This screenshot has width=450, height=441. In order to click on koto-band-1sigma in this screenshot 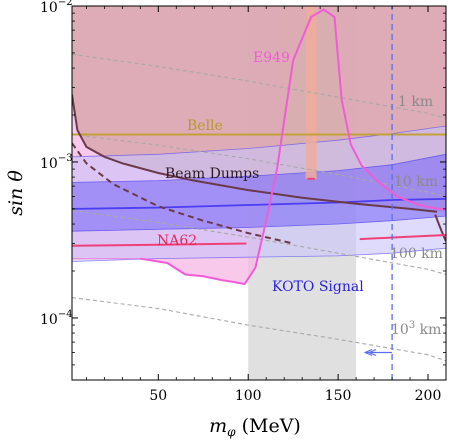, I will do `click(259, 193)`.